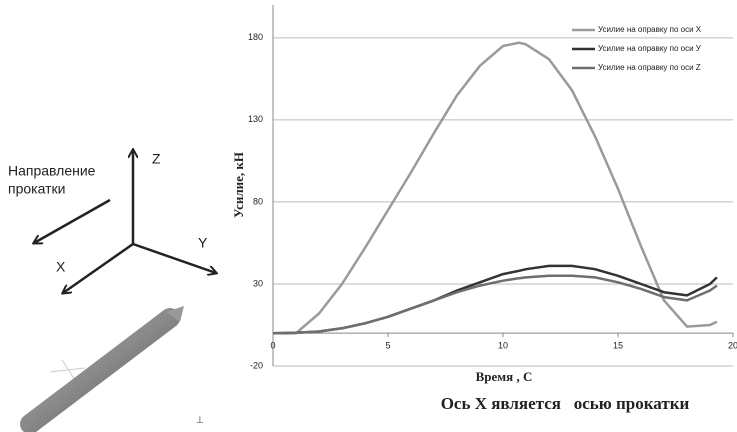 The height and width of the screenshot is (432, 737). I want to click on legend-label: Усилие на оправку по оси Z, so click(649, 67).